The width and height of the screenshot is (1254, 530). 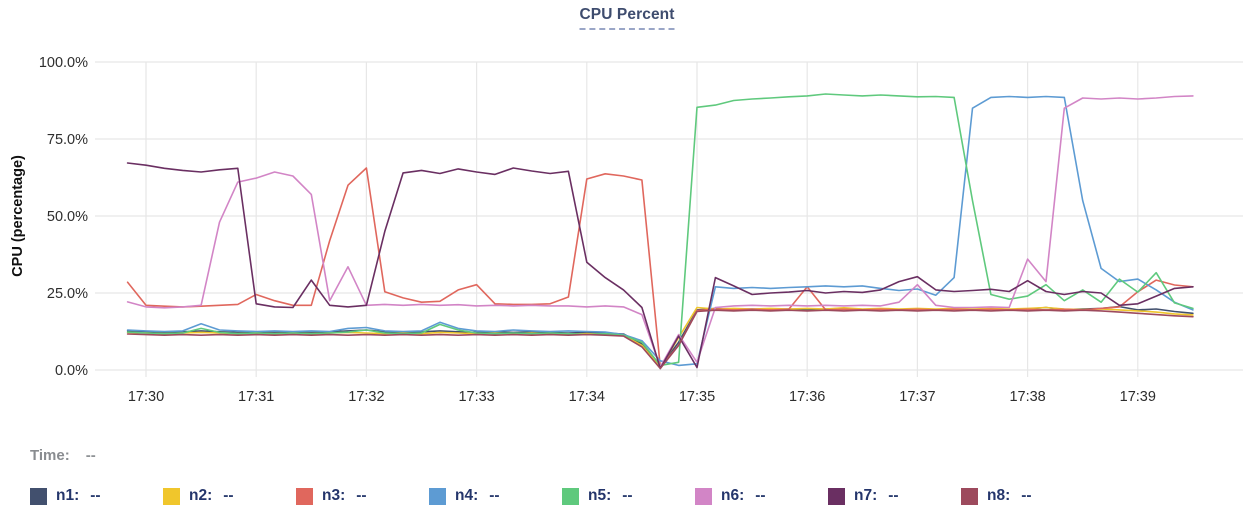 I want to click on x-axis-tick-label: 17:32, so click(x=366, y=397).